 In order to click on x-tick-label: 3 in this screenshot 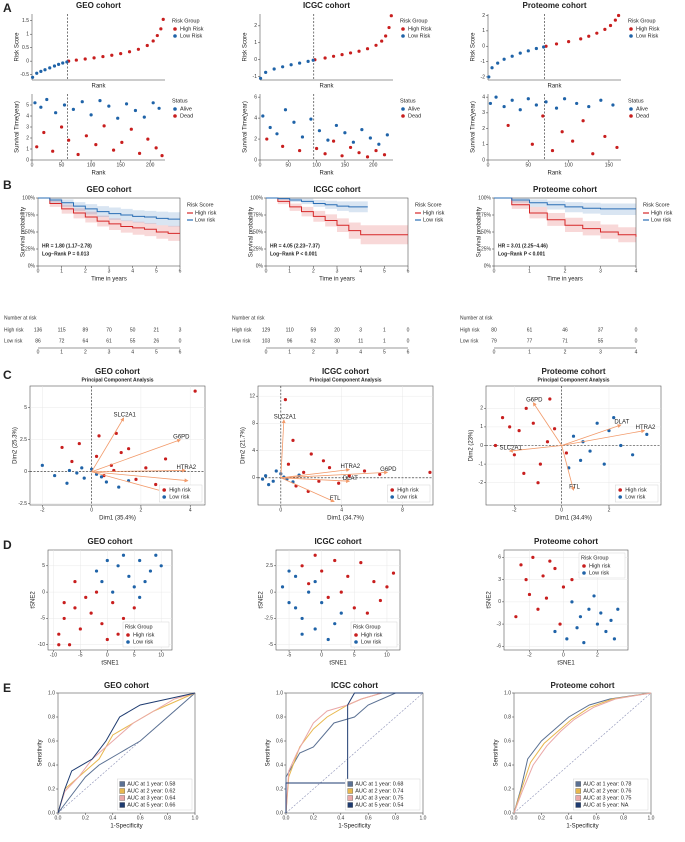, I will do `click(337, 271)`.